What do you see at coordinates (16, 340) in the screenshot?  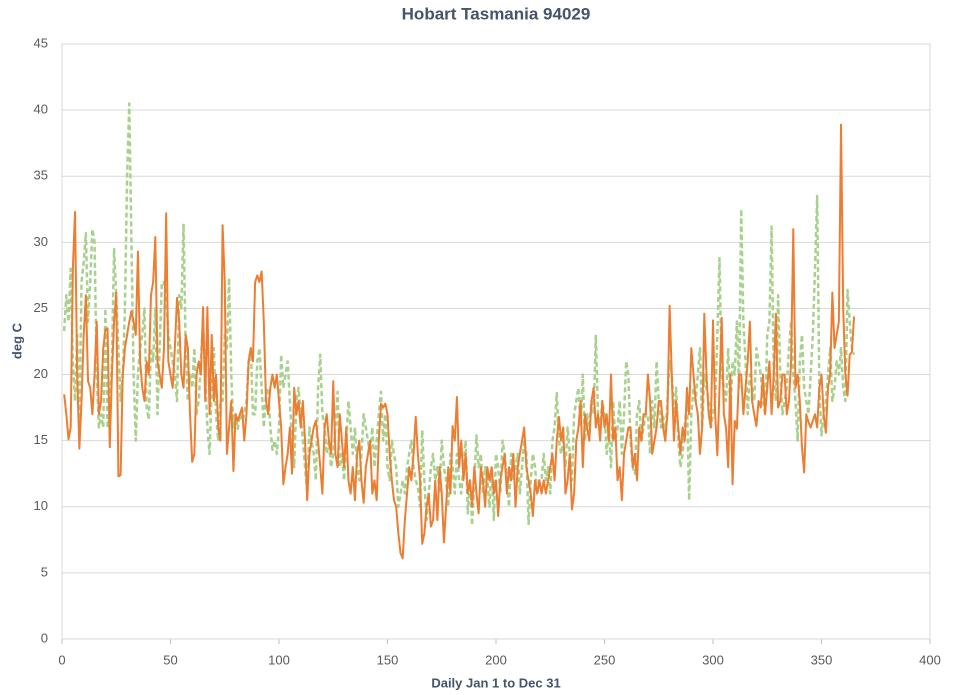 I see `y-axis-label: deg C` at bounding box center [16, 340].